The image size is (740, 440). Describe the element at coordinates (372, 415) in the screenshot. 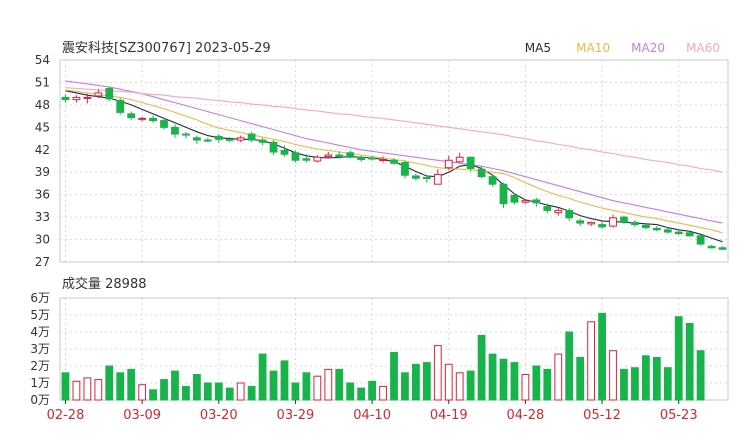

I see `date-tick-label: 04-10` at that location.